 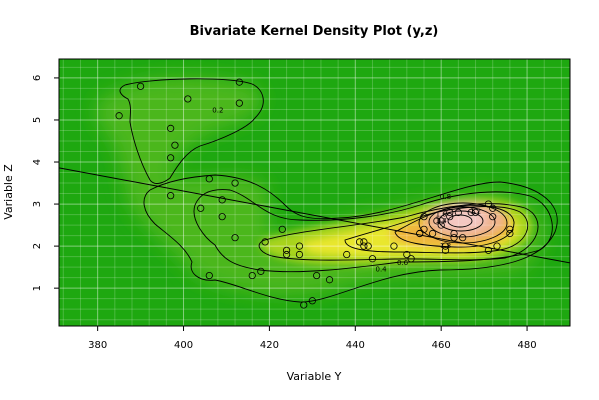 What do you see at coordinates (314, 376) in the screenshot?
I see `x-axis-label: Variable Y` at bounding box center [314, 376].